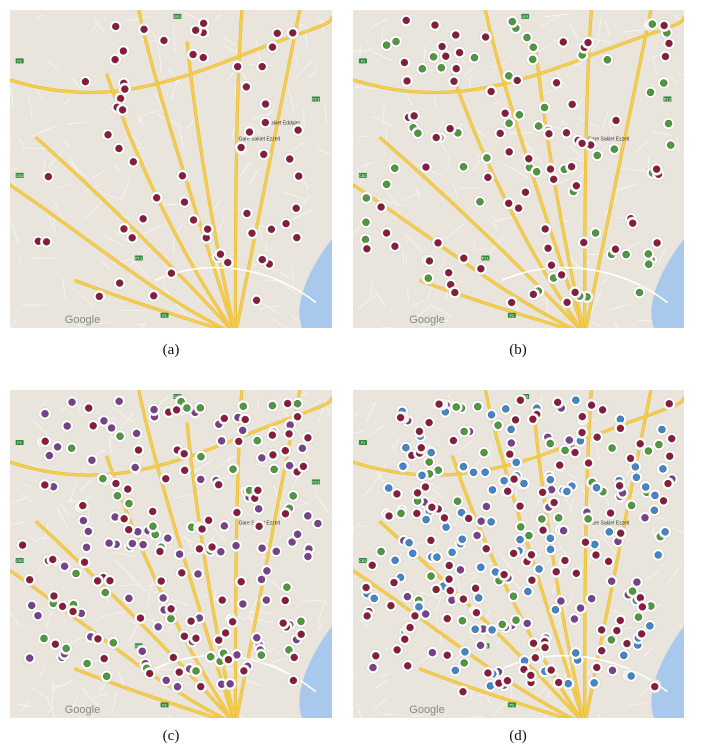 The image size is (702, 753). I want to click on road-shield: P13, so click(667, 99).